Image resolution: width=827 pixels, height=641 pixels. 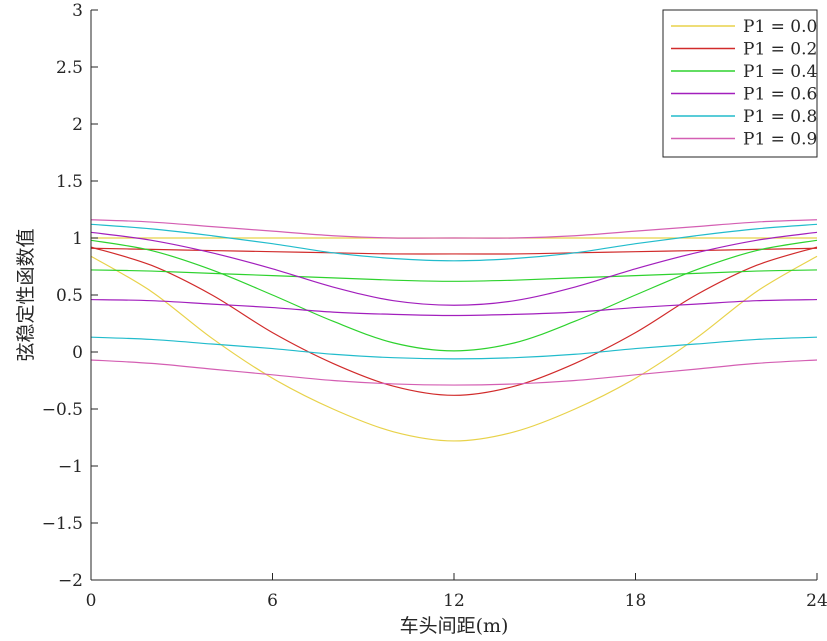 I want to click on legend-label: P1 = 0.2, so click(x=780, y=50).